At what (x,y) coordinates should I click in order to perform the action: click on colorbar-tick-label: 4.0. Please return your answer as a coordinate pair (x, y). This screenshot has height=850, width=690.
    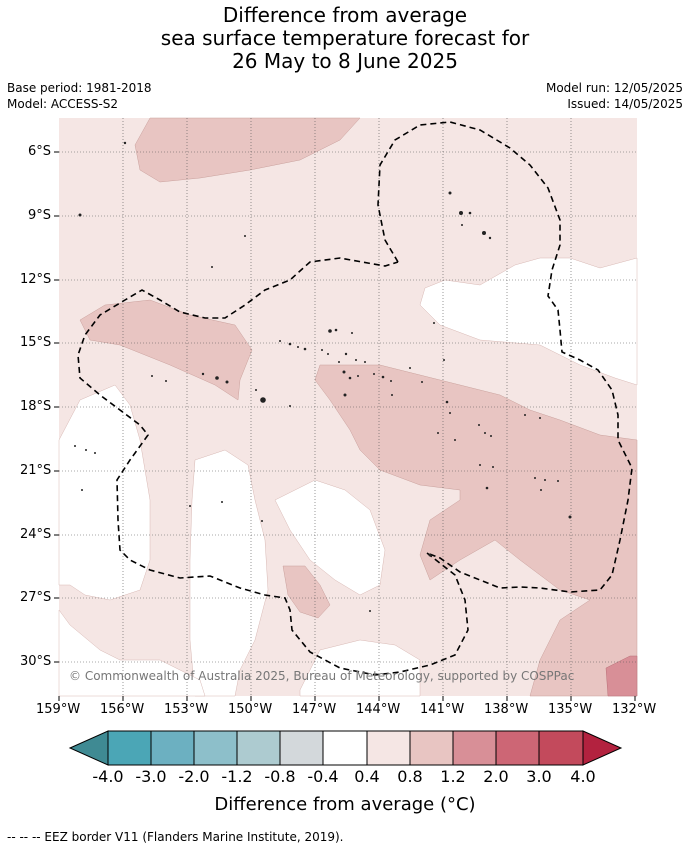
    Looking at the image, I should click on (583, 776).